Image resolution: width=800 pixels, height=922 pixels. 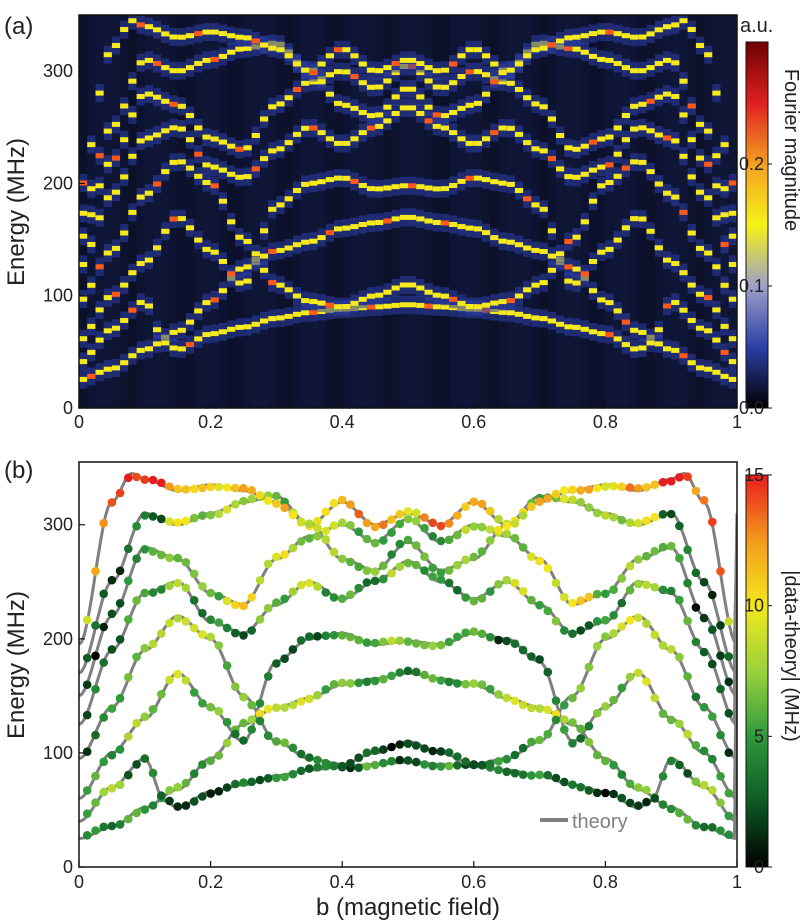 What do you see at coordinates (790, 656) in the screenshot?
I see `colorbar-b-label: |data-theory| (MHz)` at bounding box center [790, 656].